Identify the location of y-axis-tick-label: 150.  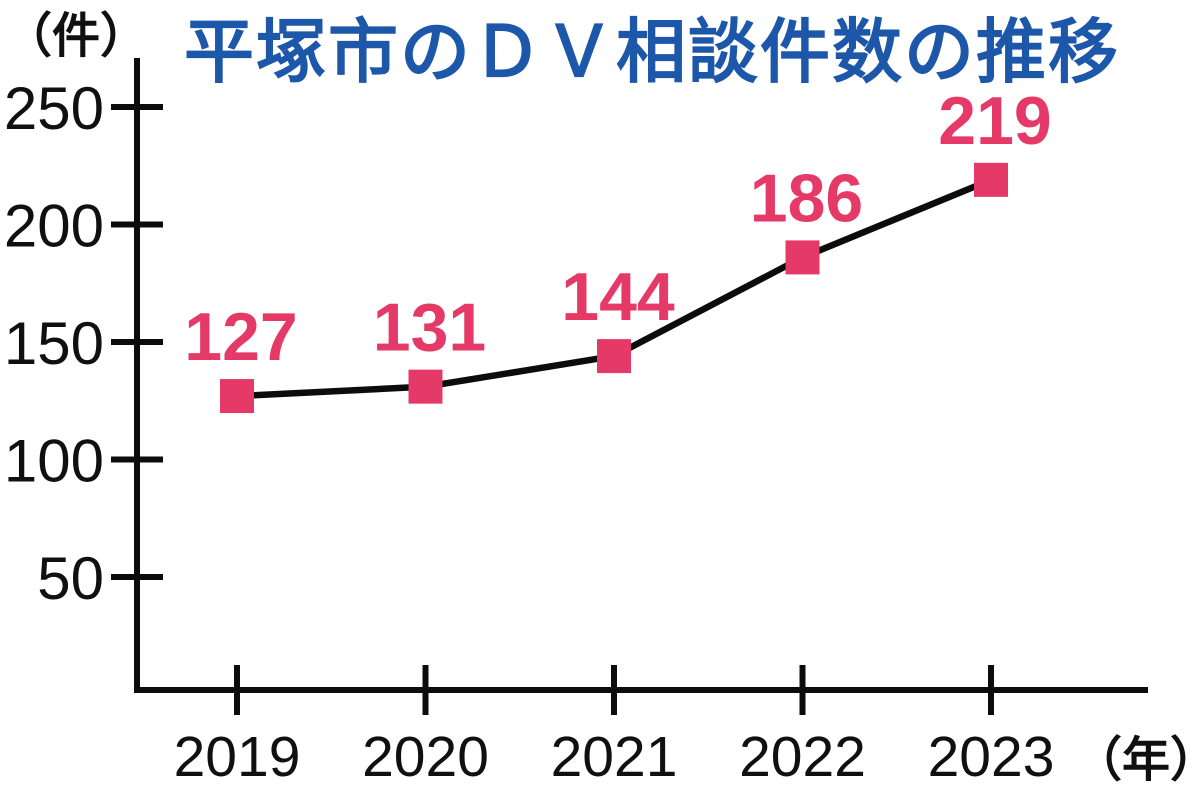
(54, 343).